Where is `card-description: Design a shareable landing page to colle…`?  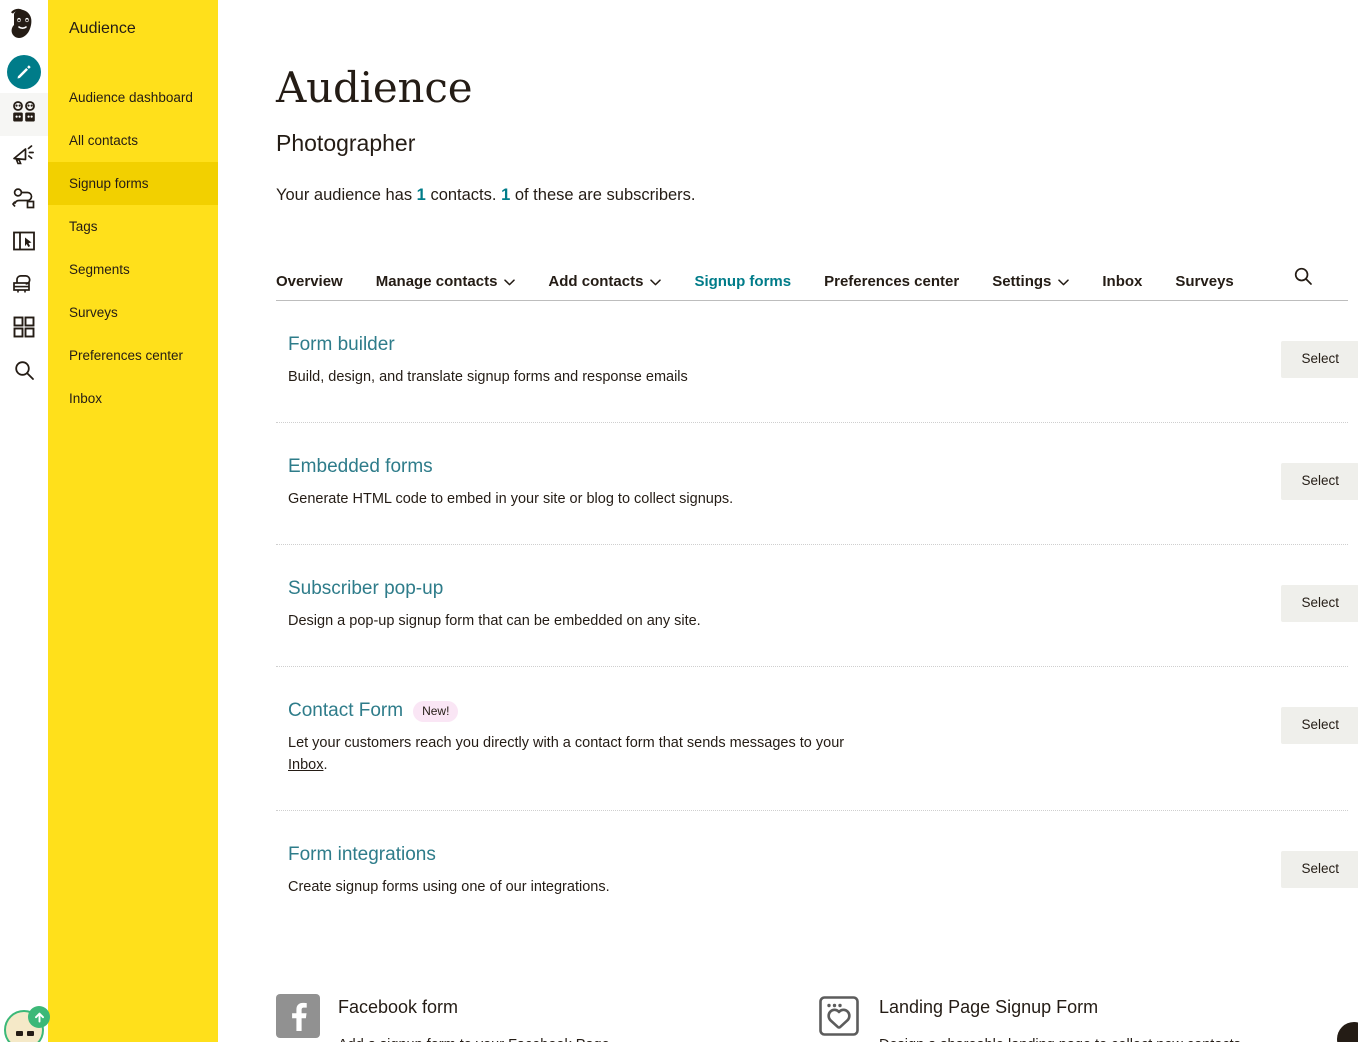
card-description: Design a shareable landing page to colle… is located at coordinates (1062, 1038).